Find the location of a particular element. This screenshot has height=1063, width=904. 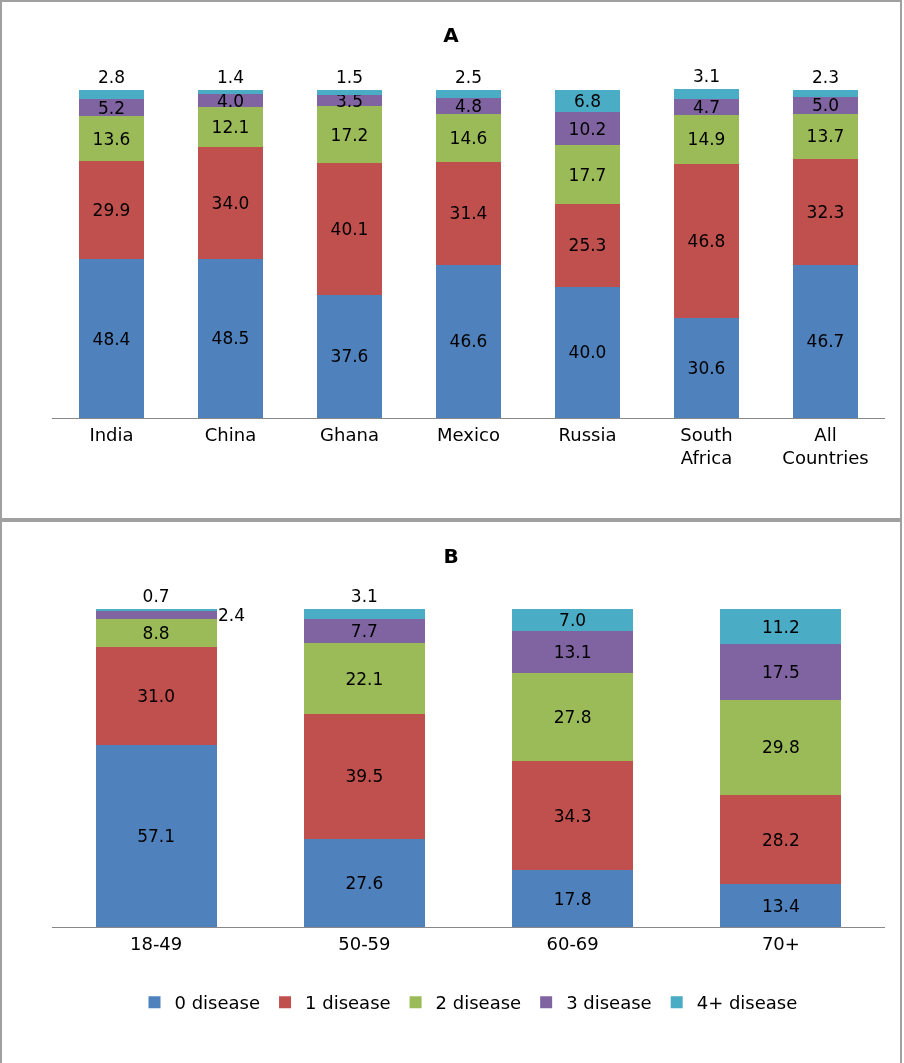

data-label: 4.0 is located at coordinates (230, 100).